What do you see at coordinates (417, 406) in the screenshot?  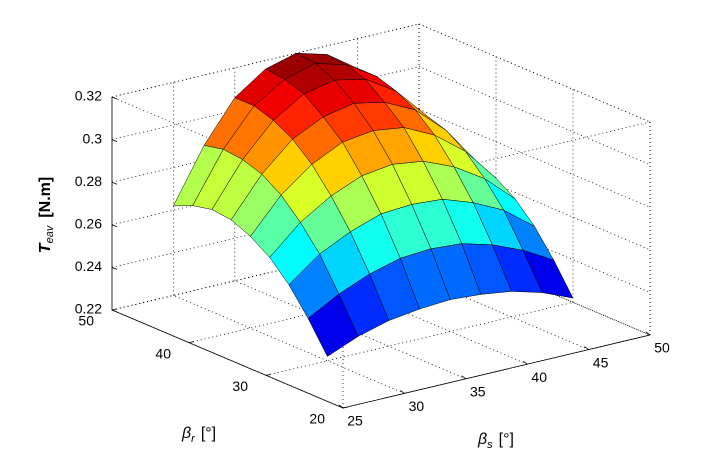 I see `x-tick-label: 30` at bounding box center [417, 406].